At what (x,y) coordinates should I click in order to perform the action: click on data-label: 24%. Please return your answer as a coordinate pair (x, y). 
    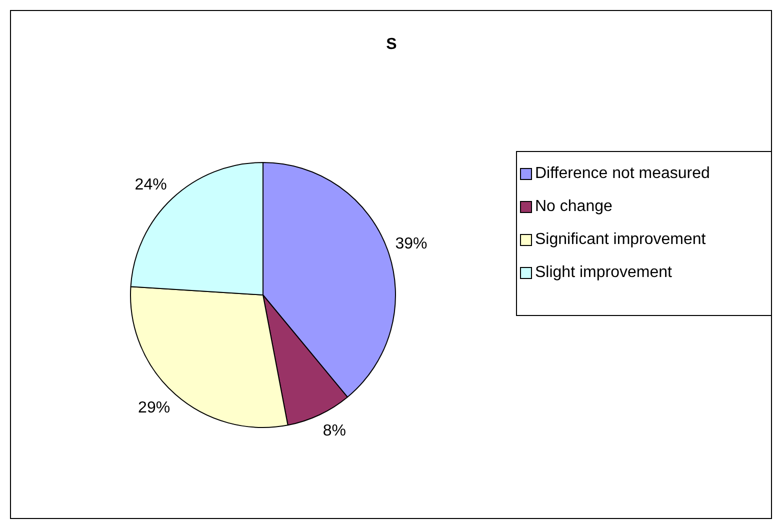
    Looking at the image, I should click on (150, 185).